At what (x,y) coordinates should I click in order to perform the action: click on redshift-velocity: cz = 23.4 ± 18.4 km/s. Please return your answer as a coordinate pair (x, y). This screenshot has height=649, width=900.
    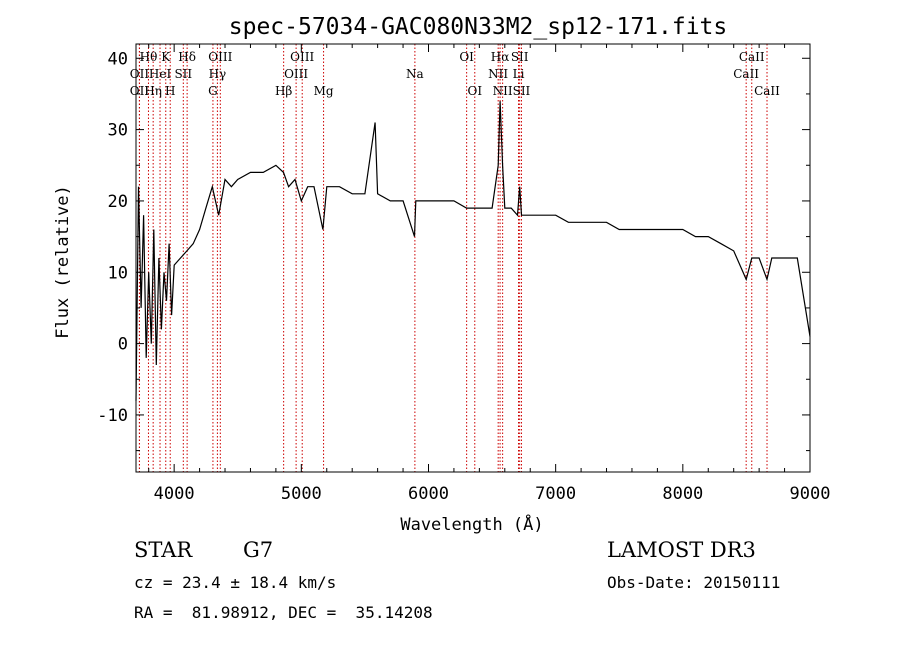
    Looking at the image, I should click on (235, 582).